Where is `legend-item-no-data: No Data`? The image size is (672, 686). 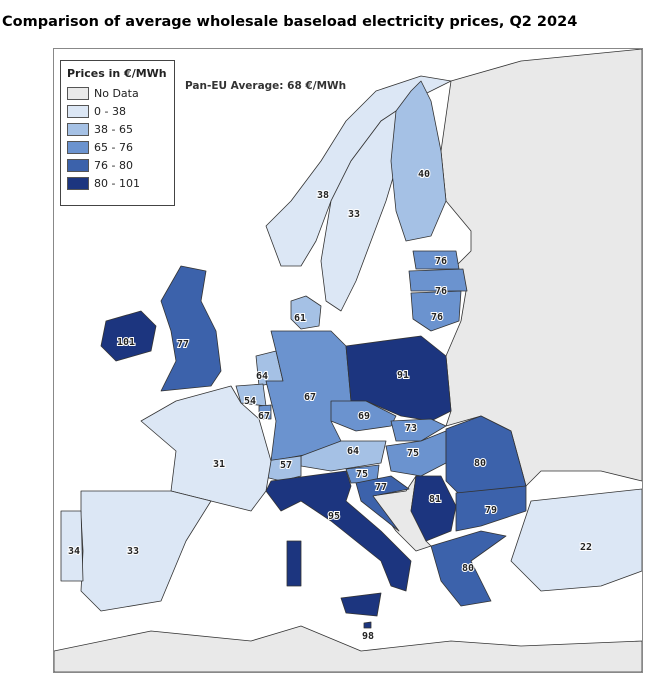
legend-item-no-data: No Data is located at coordinates (117, 93).